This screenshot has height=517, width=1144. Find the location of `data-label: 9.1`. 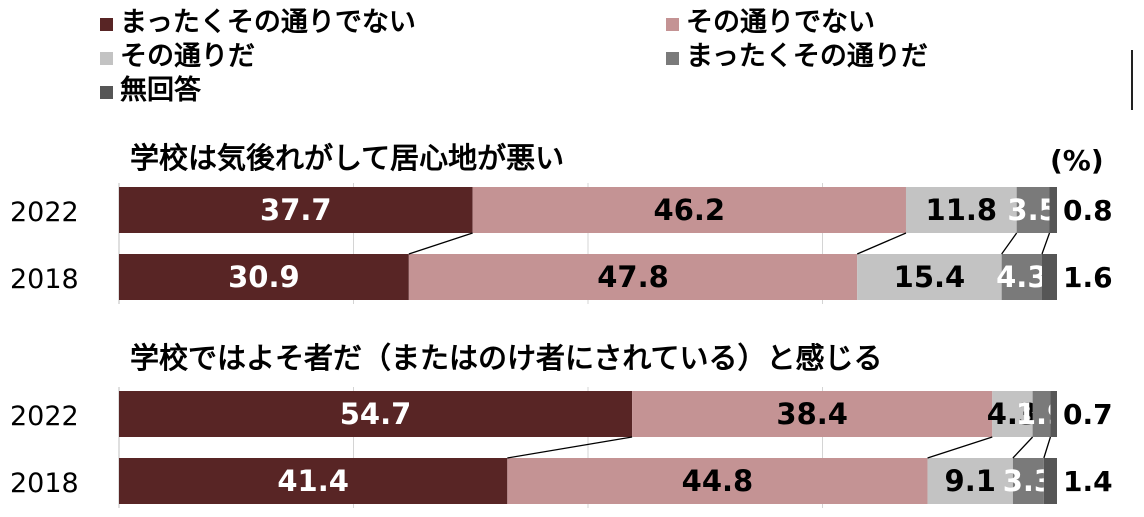

data-label: 9.1 is located at coordinates (970, 481).